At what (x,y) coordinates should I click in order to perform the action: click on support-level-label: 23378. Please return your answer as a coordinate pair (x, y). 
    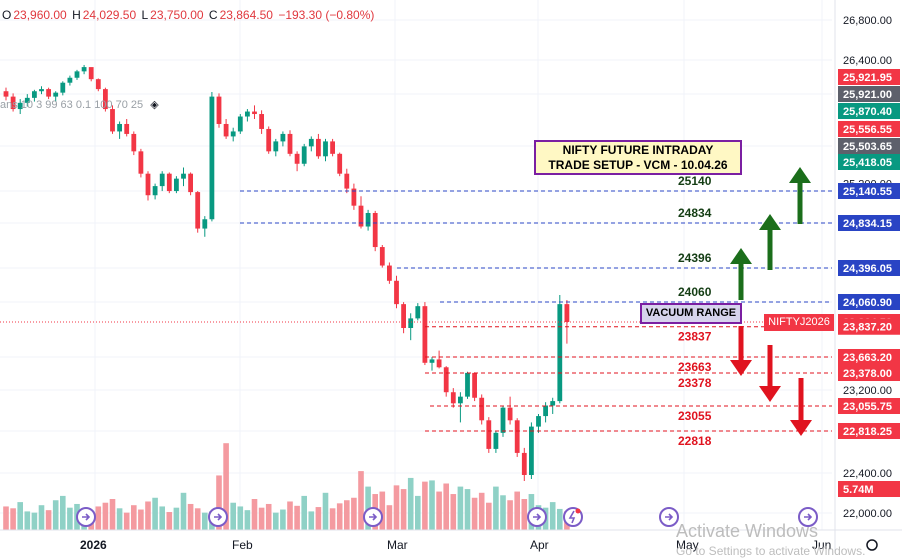
    Looking at the image, I should click on (695, 383).